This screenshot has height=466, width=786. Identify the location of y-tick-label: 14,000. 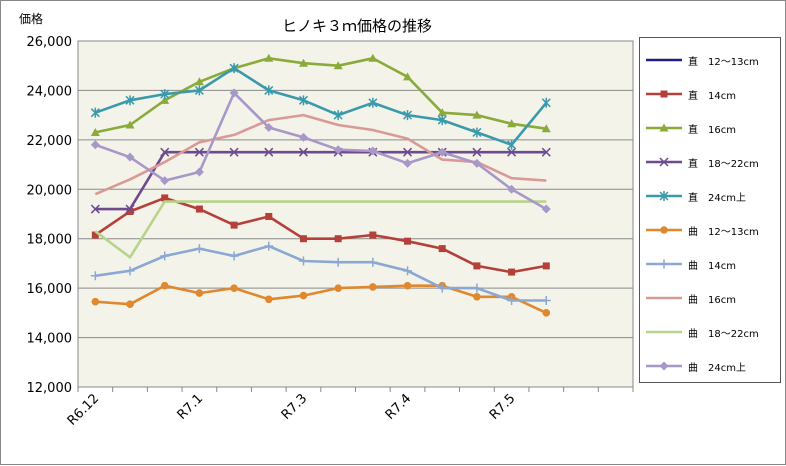
(50, 339).